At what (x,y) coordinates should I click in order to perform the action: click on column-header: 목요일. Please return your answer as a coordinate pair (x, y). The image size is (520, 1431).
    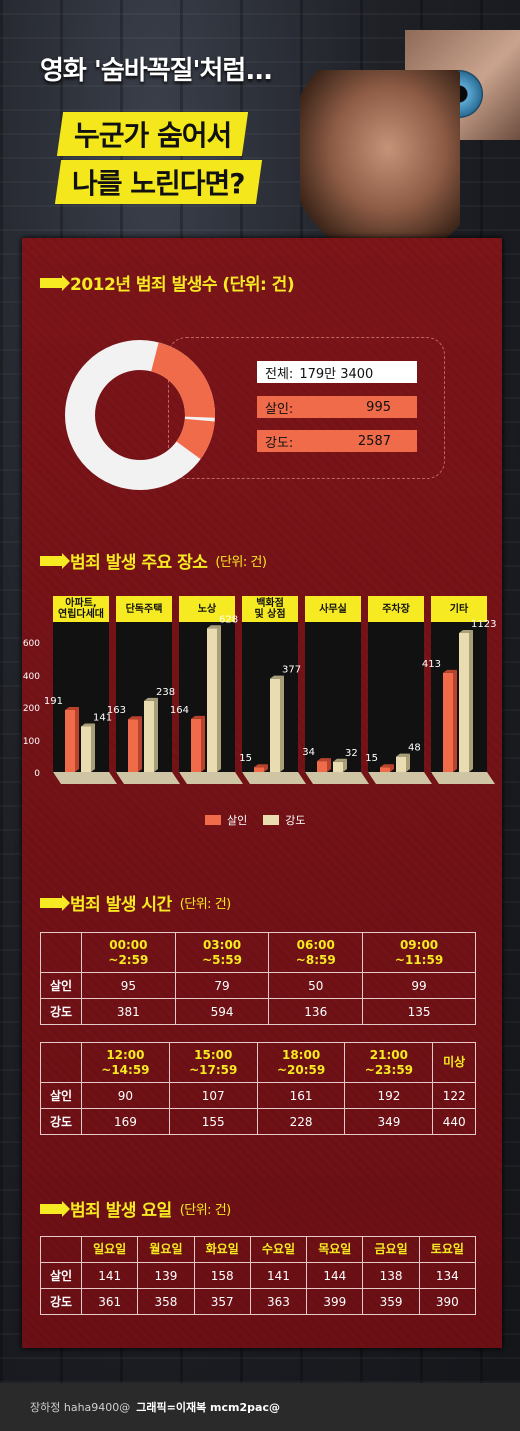
    Looking at the image, I should click on (335, 1249).